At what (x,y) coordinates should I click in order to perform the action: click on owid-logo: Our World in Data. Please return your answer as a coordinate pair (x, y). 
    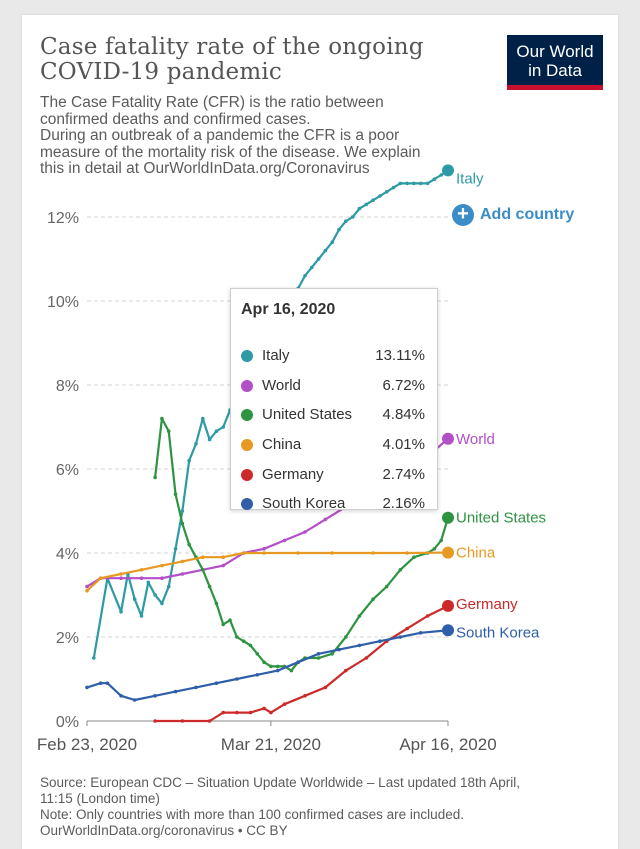
    Looking at the image, I should click on (555, 62).